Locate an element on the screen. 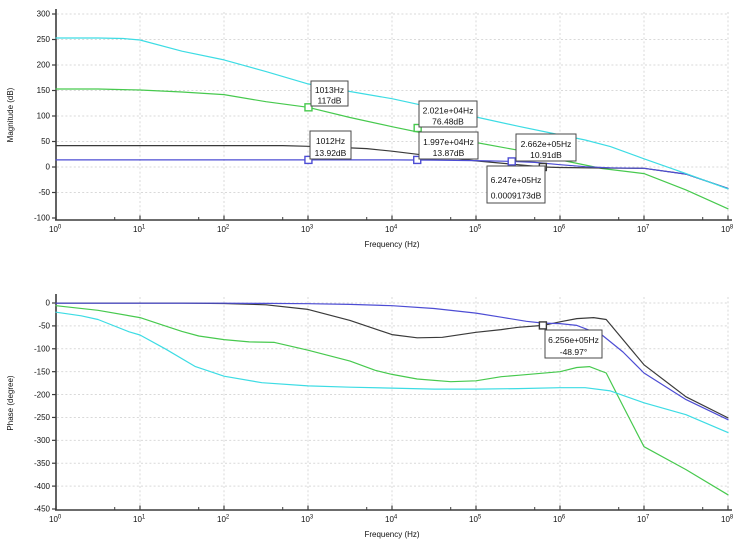  cursor-frequency: 2.662e+05Hz is located at coordinates (546, 144).